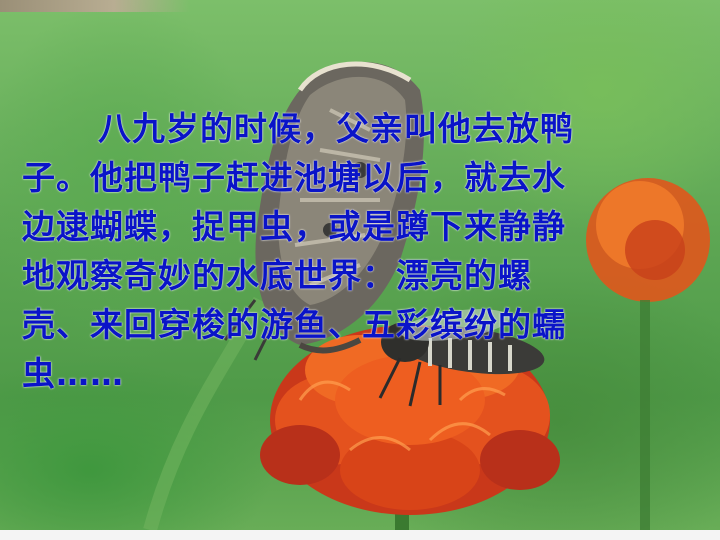 The height and width of the screenshot is (540, 720). Describe the element at coordinates (294, 177) in the screenshot. I see `paragraph-line-2: 子。他把鸭子赶进池塘以后，就去水` at that location.